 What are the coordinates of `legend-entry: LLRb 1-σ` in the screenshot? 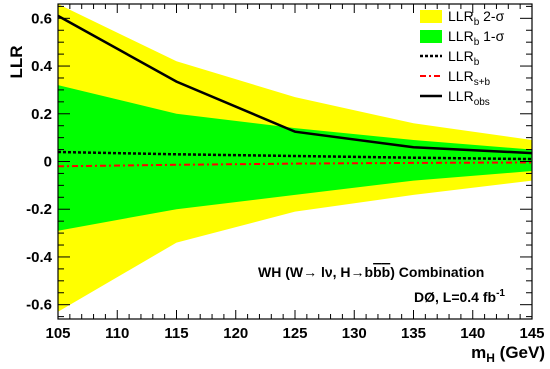 It's located at (462, 38).